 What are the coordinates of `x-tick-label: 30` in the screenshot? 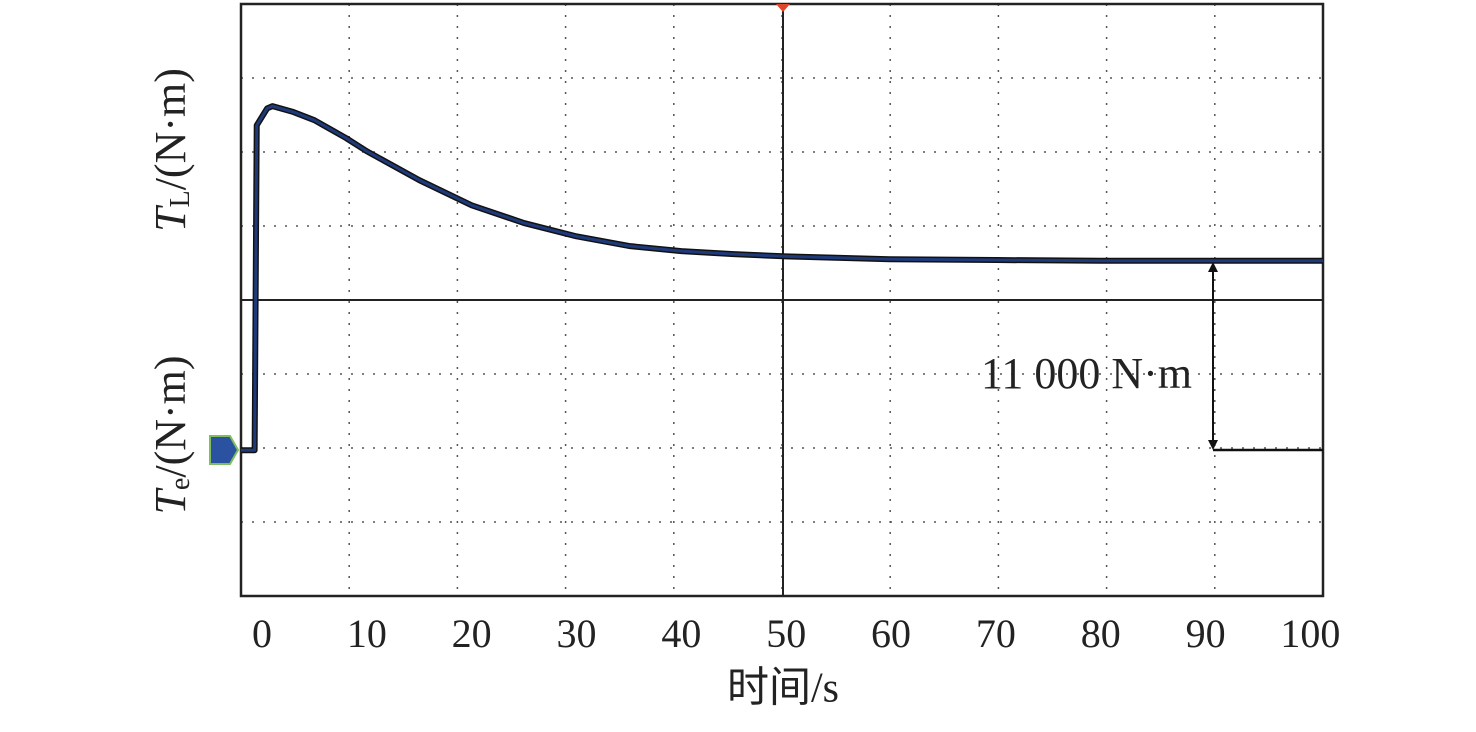 It's located at (577, 633).